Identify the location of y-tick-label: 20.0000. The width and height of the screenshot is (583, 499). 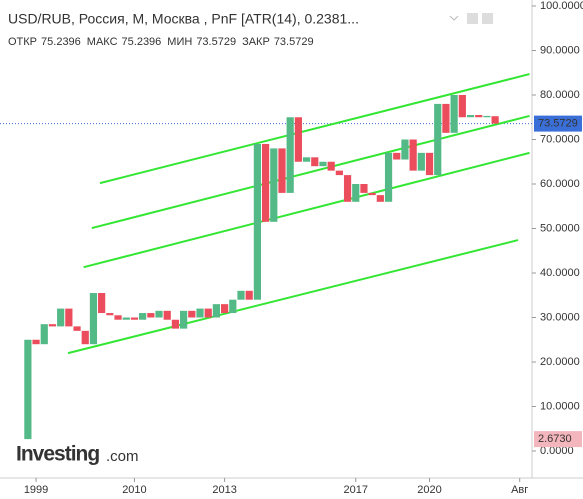
(560, 362).